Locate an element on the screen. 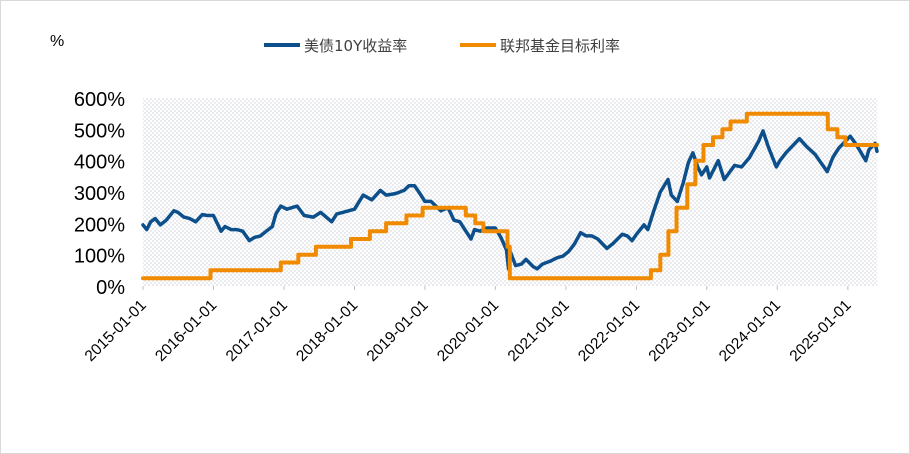  x-tick-label: 2018-01-01 is located at coordinates (327, 331).